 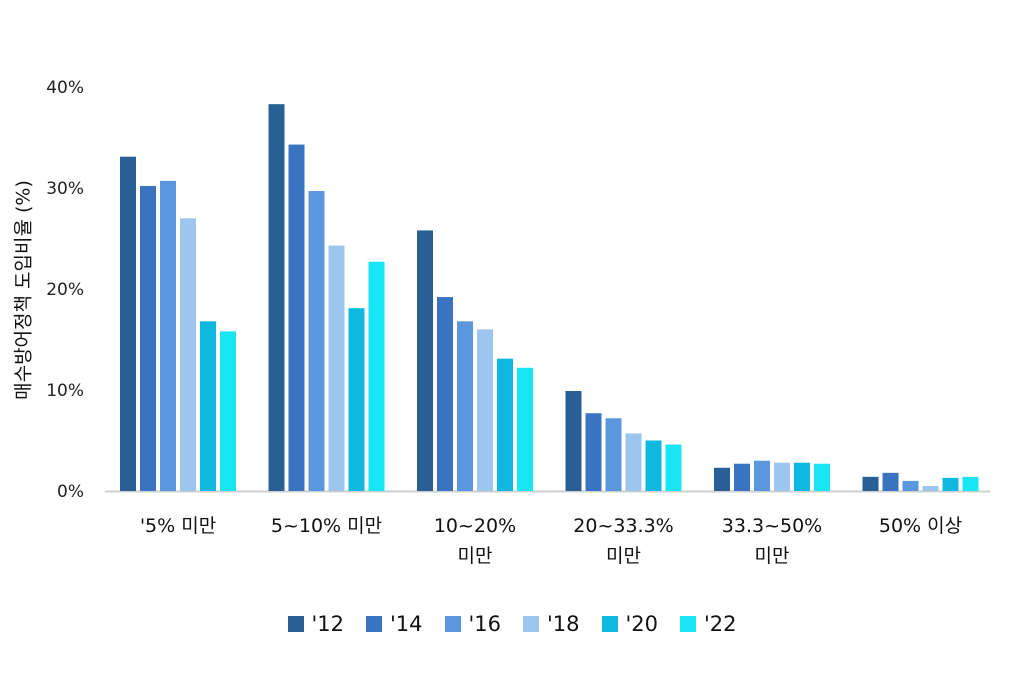 I want to click on legend-label: '12, so click(x=328, y=624).